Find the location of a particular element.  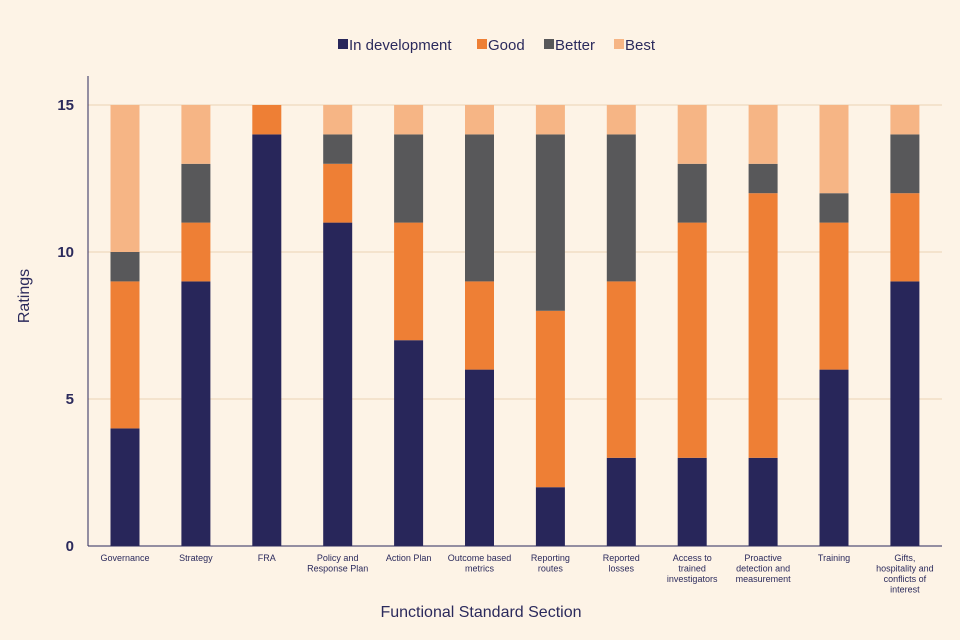

x-category-label-8: Reported losses is located at coordinates (621, 563).